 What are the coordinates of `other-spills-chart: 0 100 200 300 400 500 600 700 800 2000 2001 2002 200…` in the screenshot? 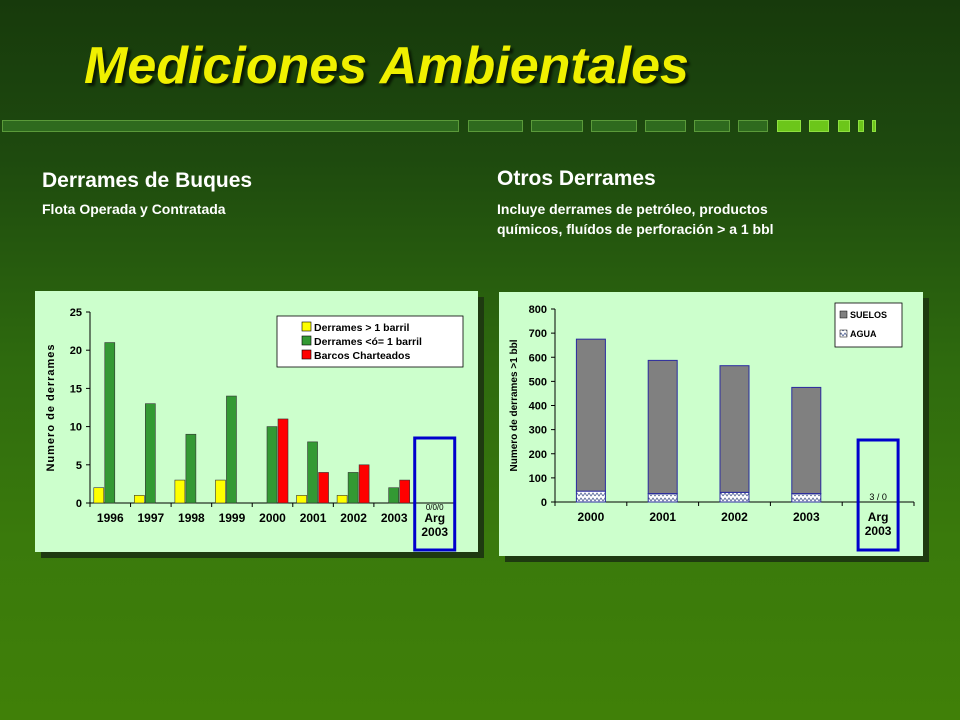 It's located at (712, 427).